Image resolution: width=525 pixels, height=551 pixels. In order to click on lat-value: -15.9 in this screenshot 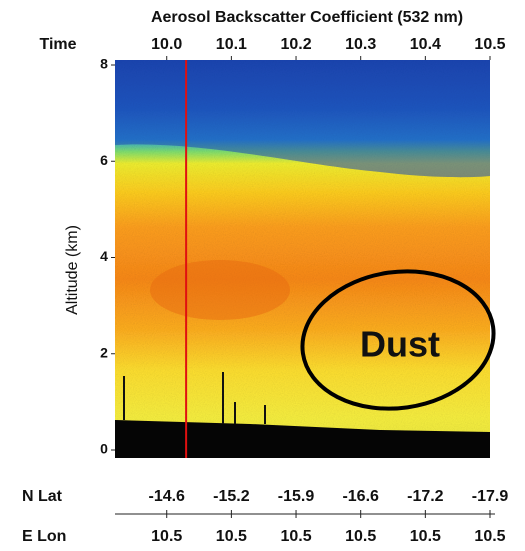, I will do `click(296, 496)`.